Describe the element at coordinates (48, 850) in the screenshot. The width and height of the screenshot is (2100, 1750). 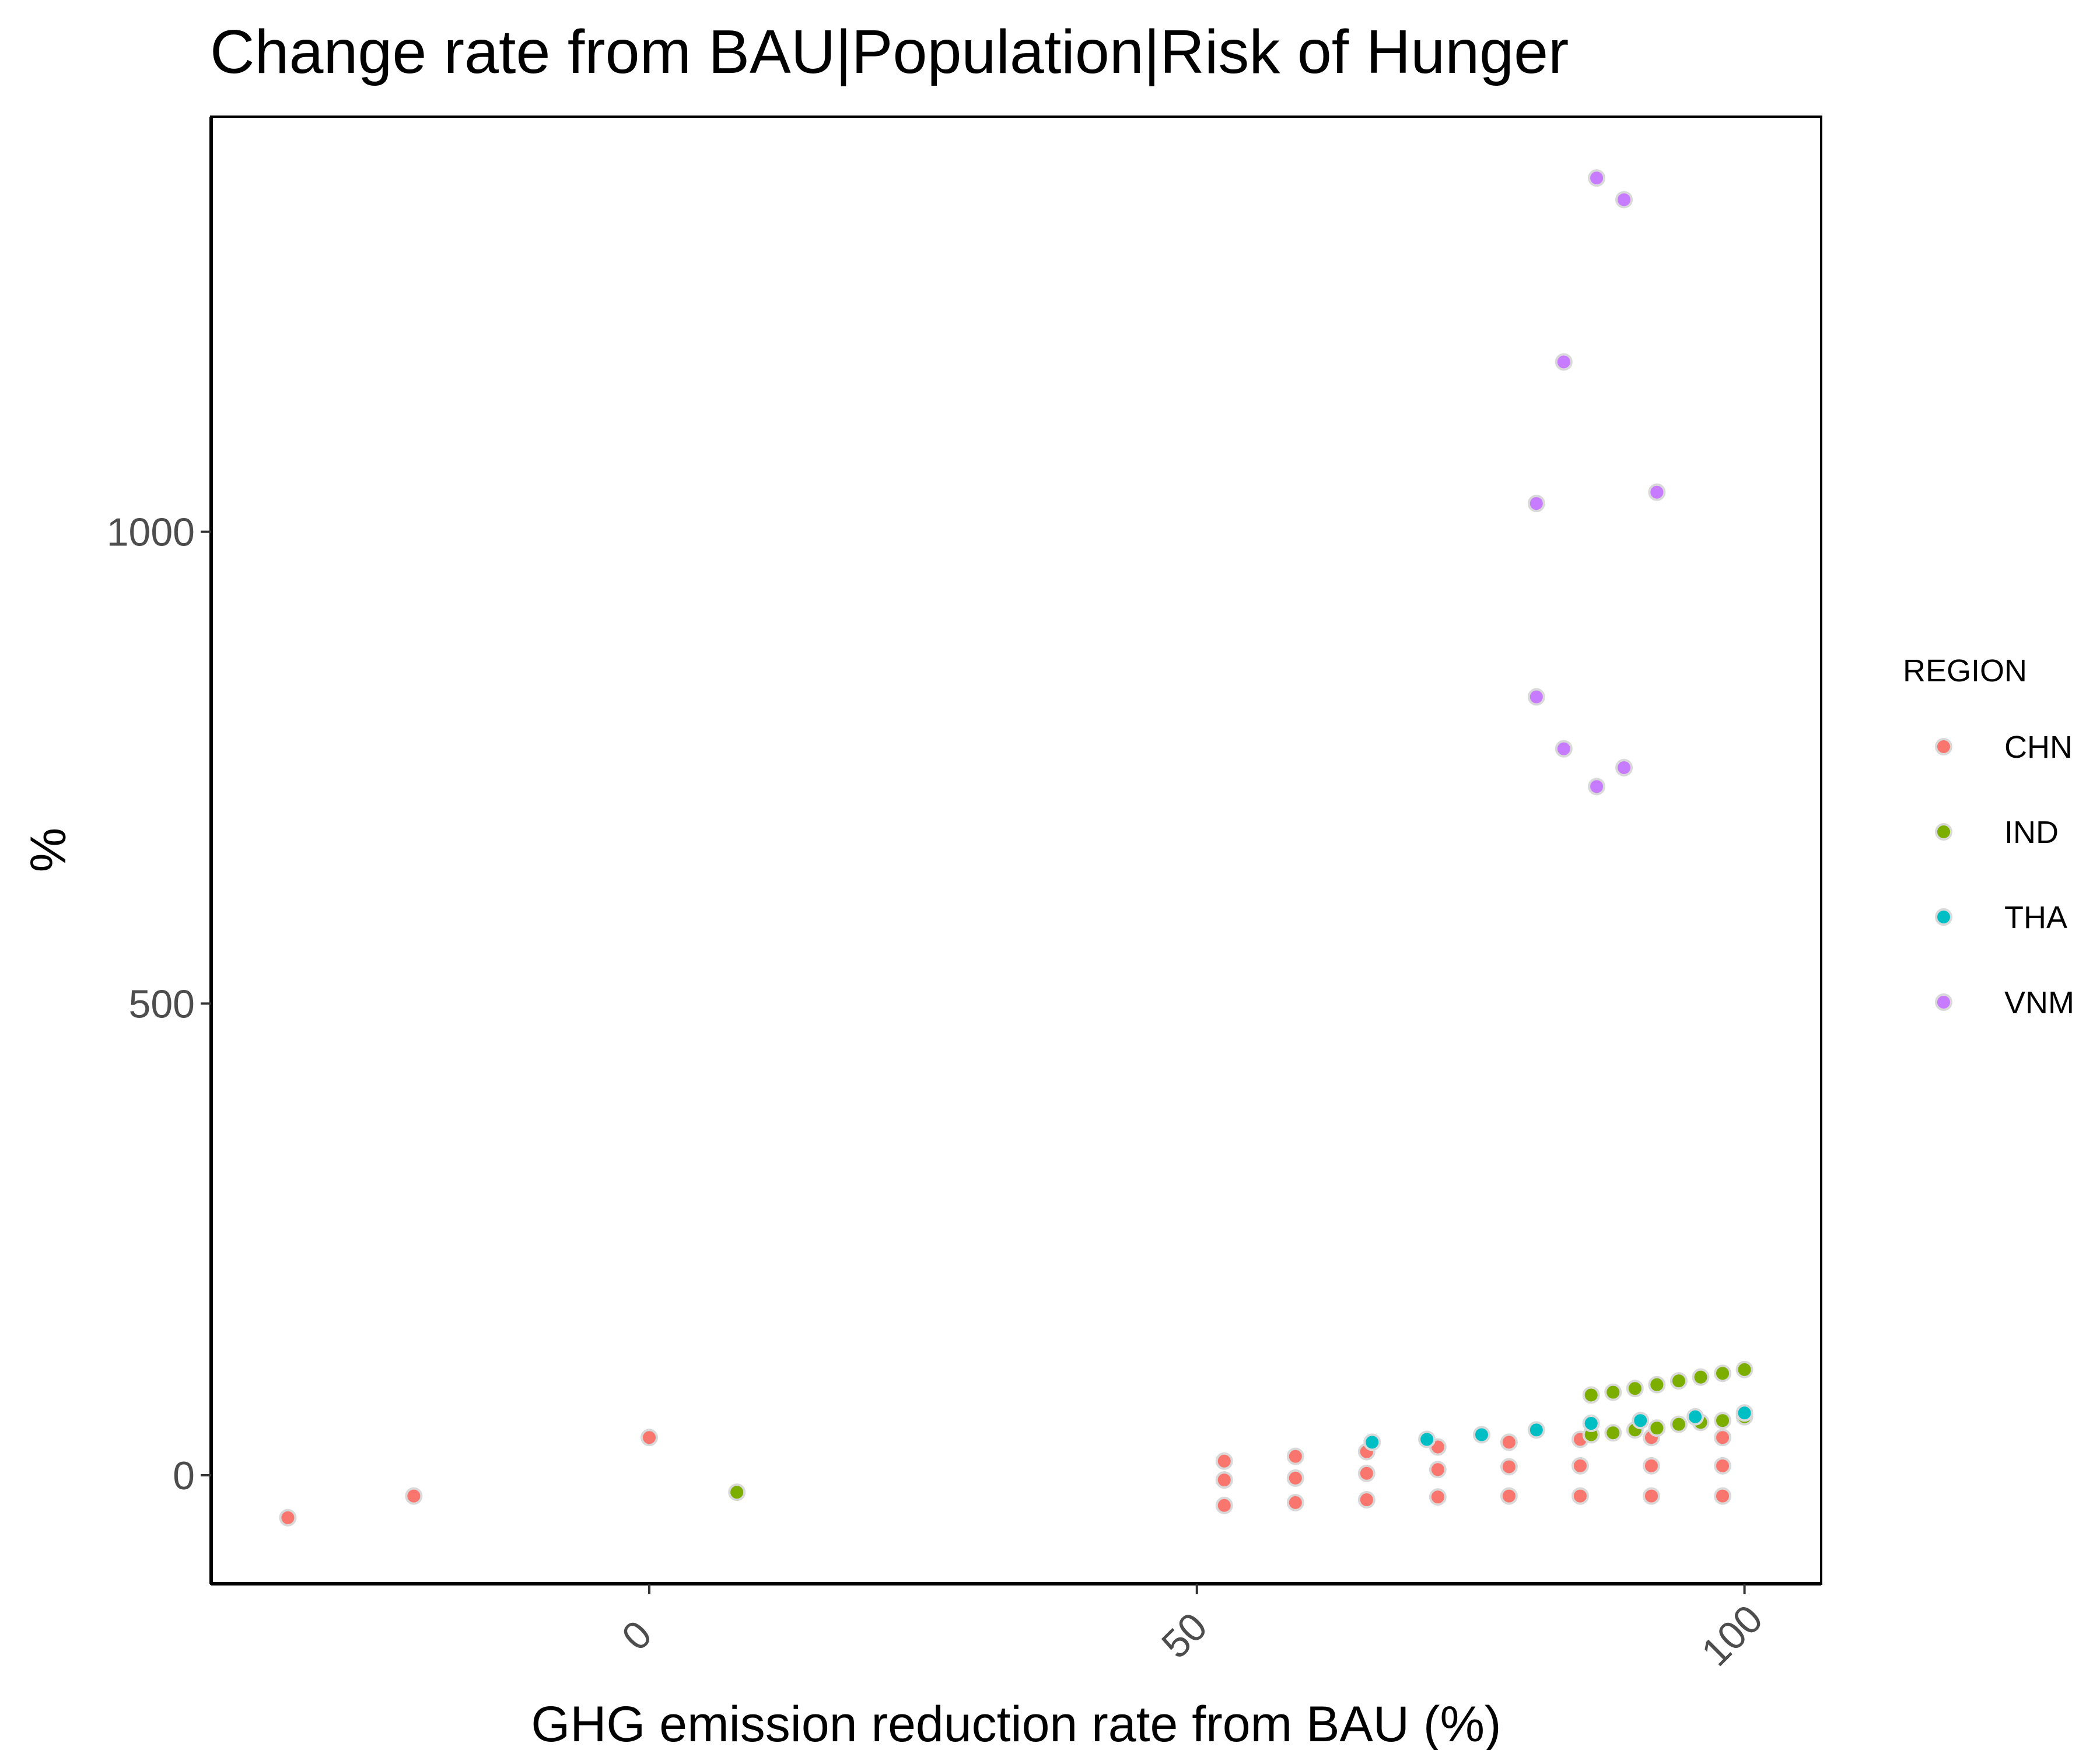
I see `y-axis-title: %` at that location.